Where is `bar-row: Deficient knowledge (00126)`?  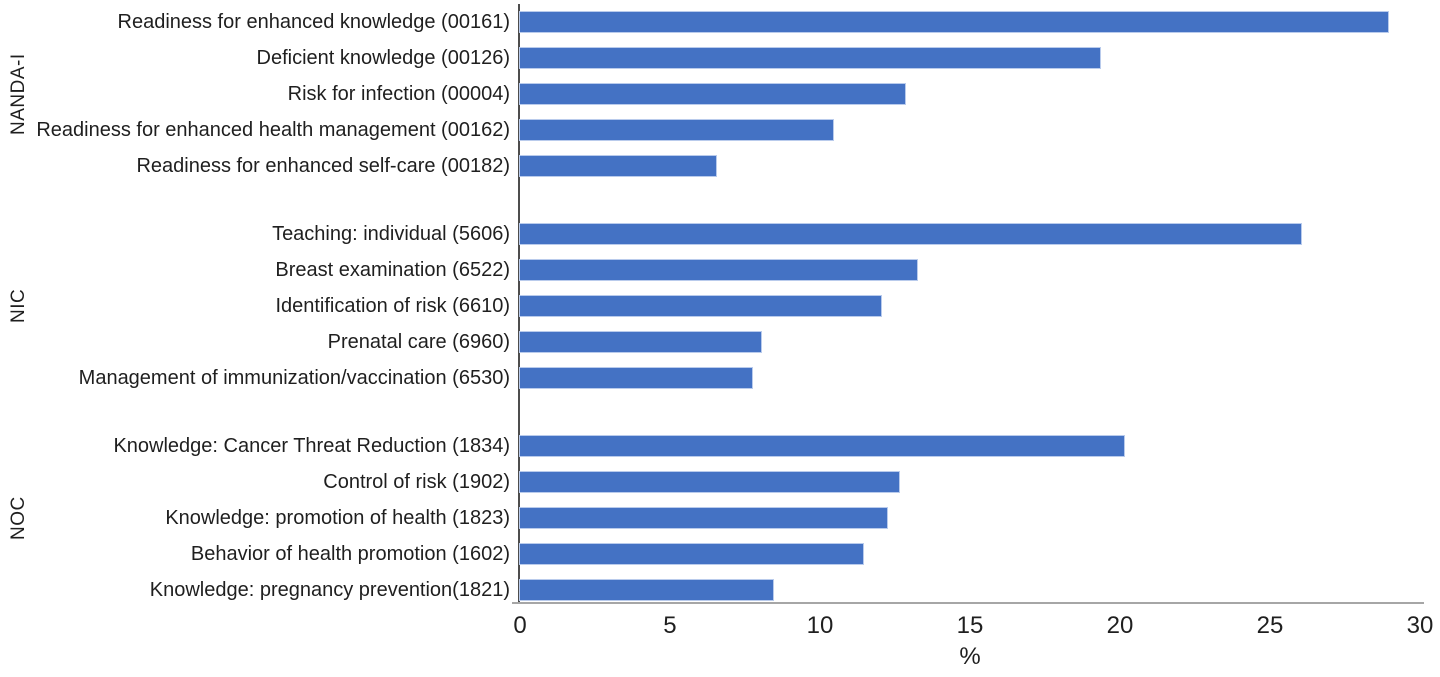
bar-row: Deficient knowledge (00126) is located at coordinates (710, 58).